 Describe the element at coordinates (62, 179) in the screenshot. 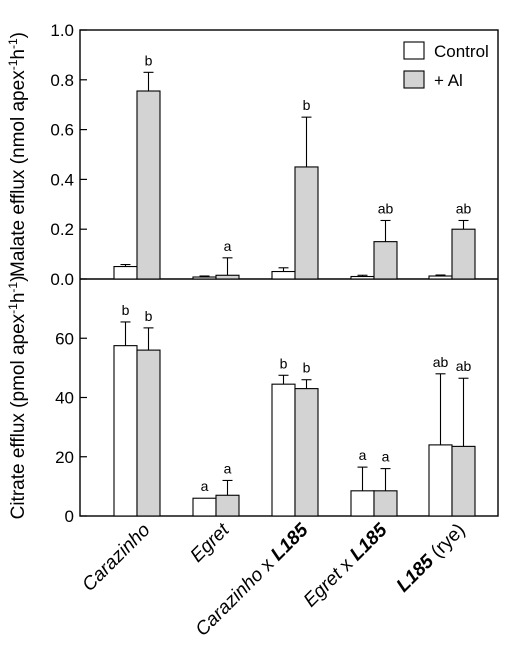

I see `y-tick-label: 0.4` at that location.